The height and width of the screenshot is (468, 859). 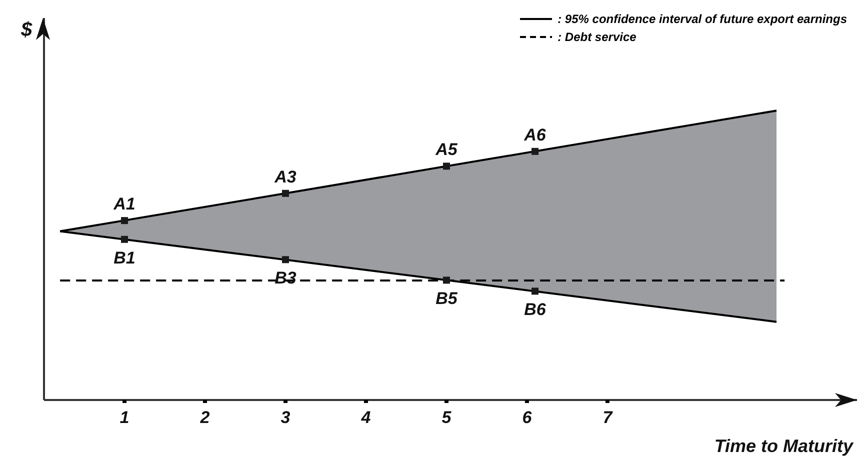 What do you see at coordinates (608, 418) in the screenshot?
I see `x-tick-label: 7` at bounding box center [608, 418].